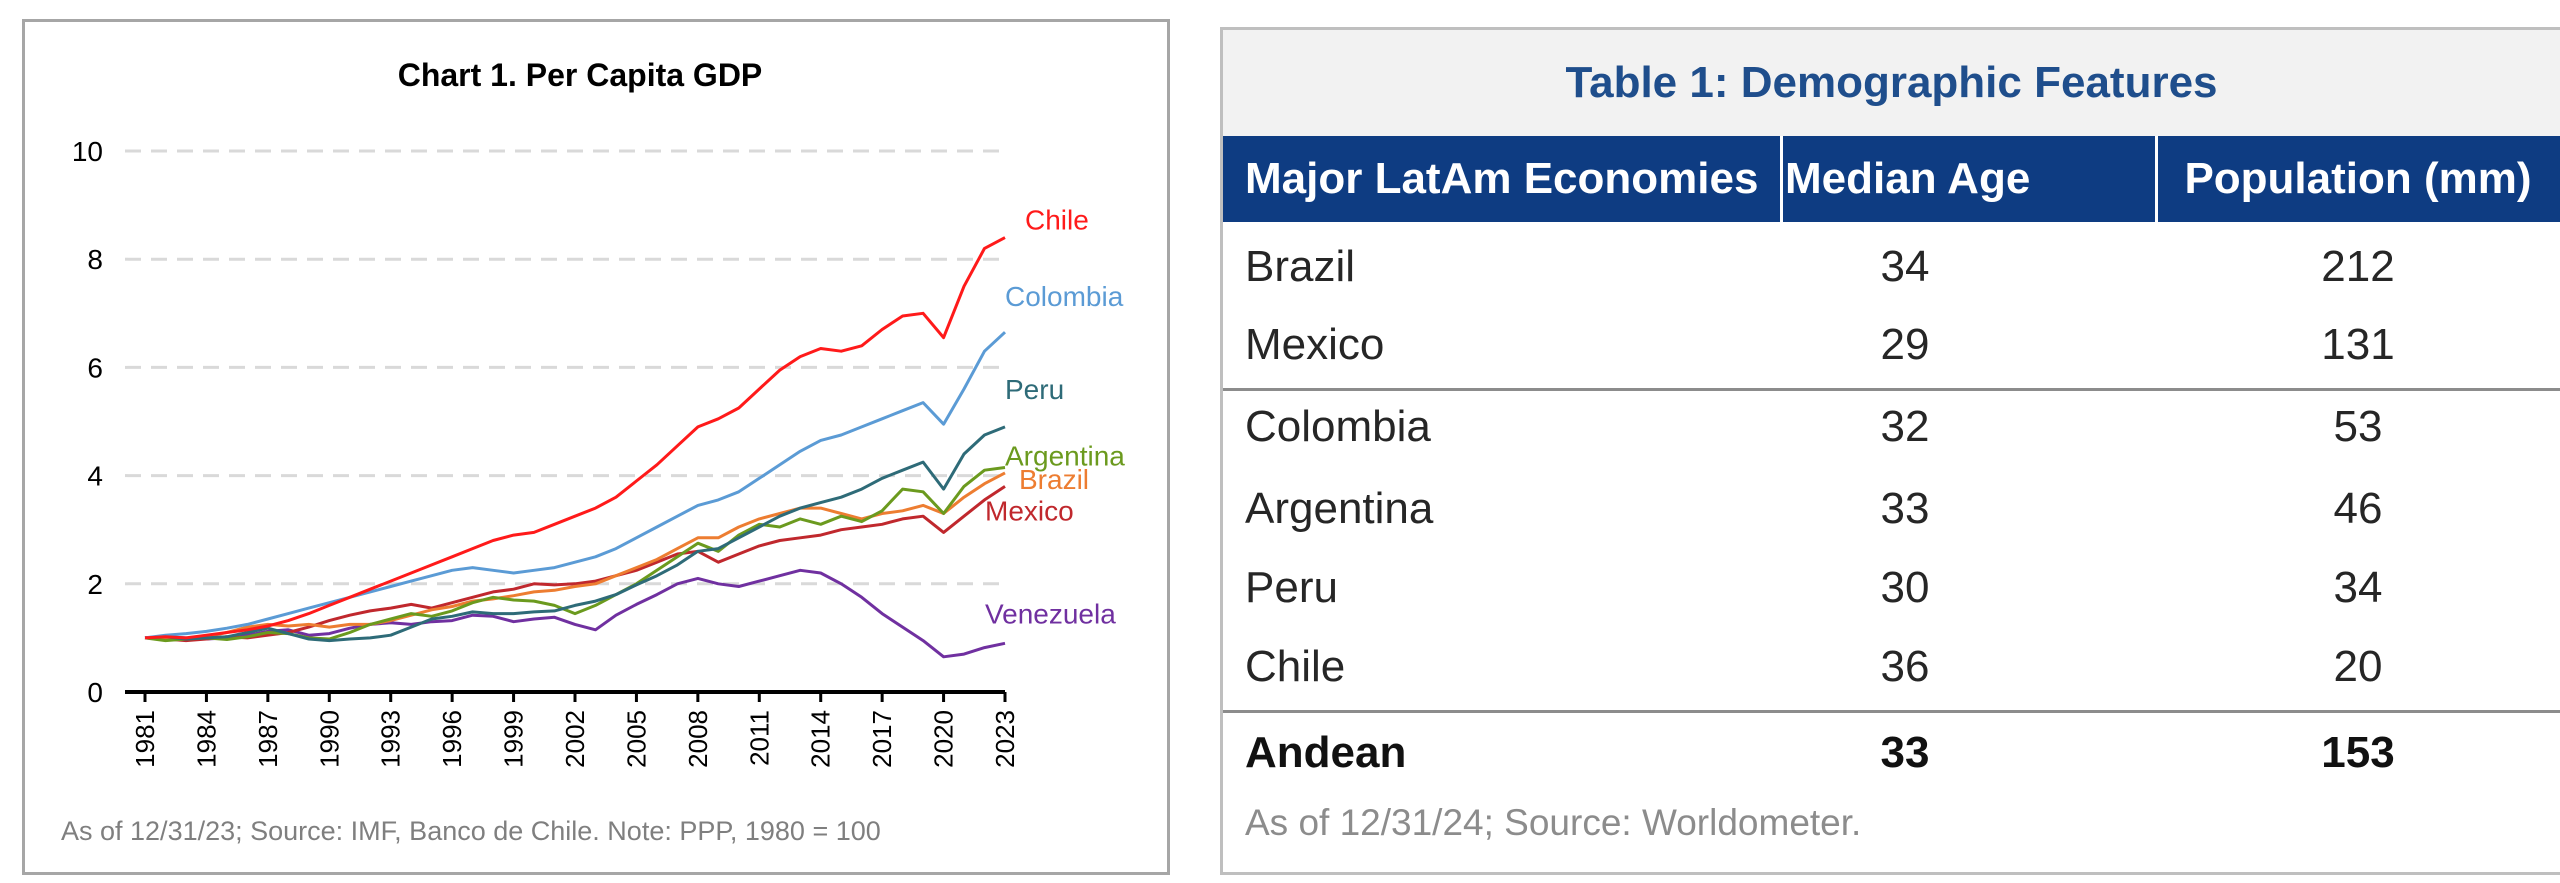 The image size is (2560, 883). I want to click on median-age-cell: 29, so click(1905, 344).